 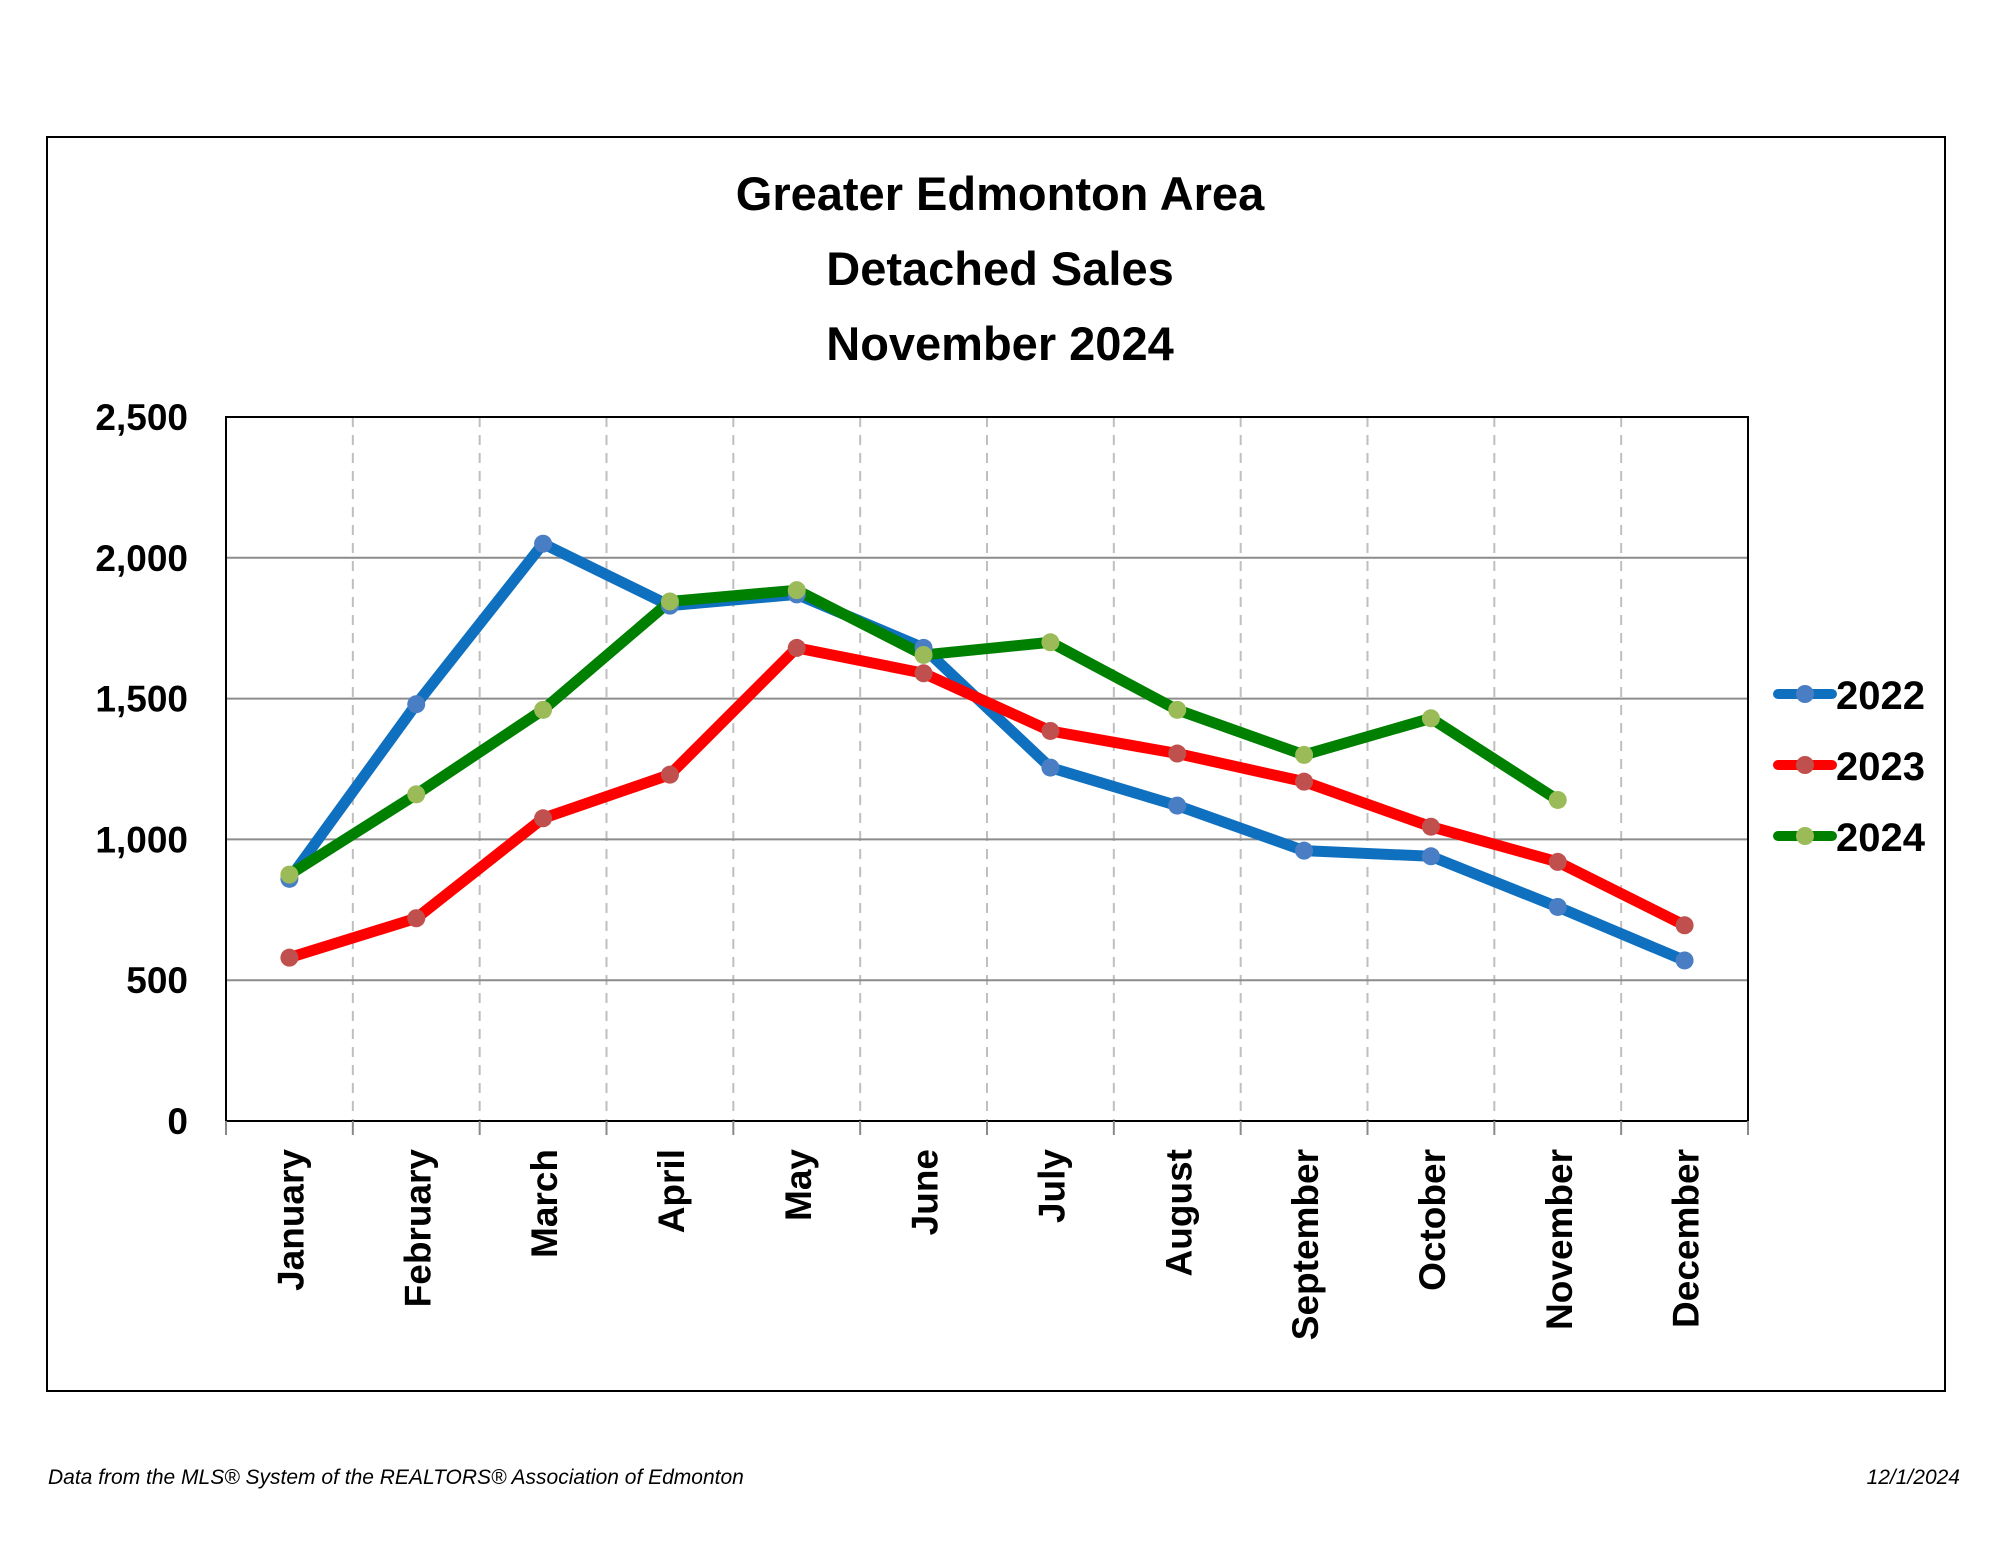 What do you see at coordinates (999, 343) in the screenshot?
I see `chart-title-line: November 2024` at bounding box center [999, 343].